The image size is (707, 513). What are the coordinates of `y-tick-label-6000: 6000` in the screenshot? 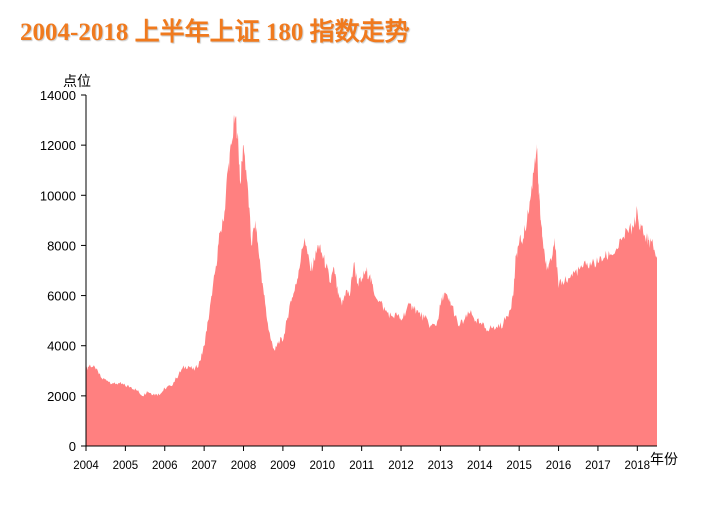 It's located at (61, 296).